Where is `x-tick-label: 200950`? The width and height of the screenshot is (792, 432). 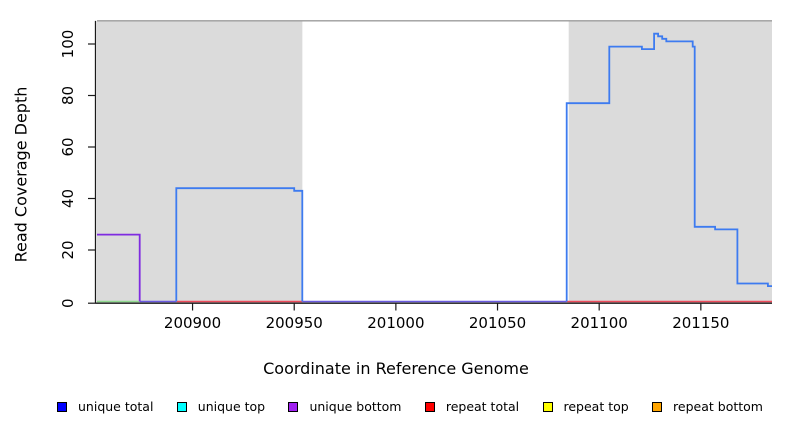 x-tick-label: 200950 is located at coordinates (294, 323).